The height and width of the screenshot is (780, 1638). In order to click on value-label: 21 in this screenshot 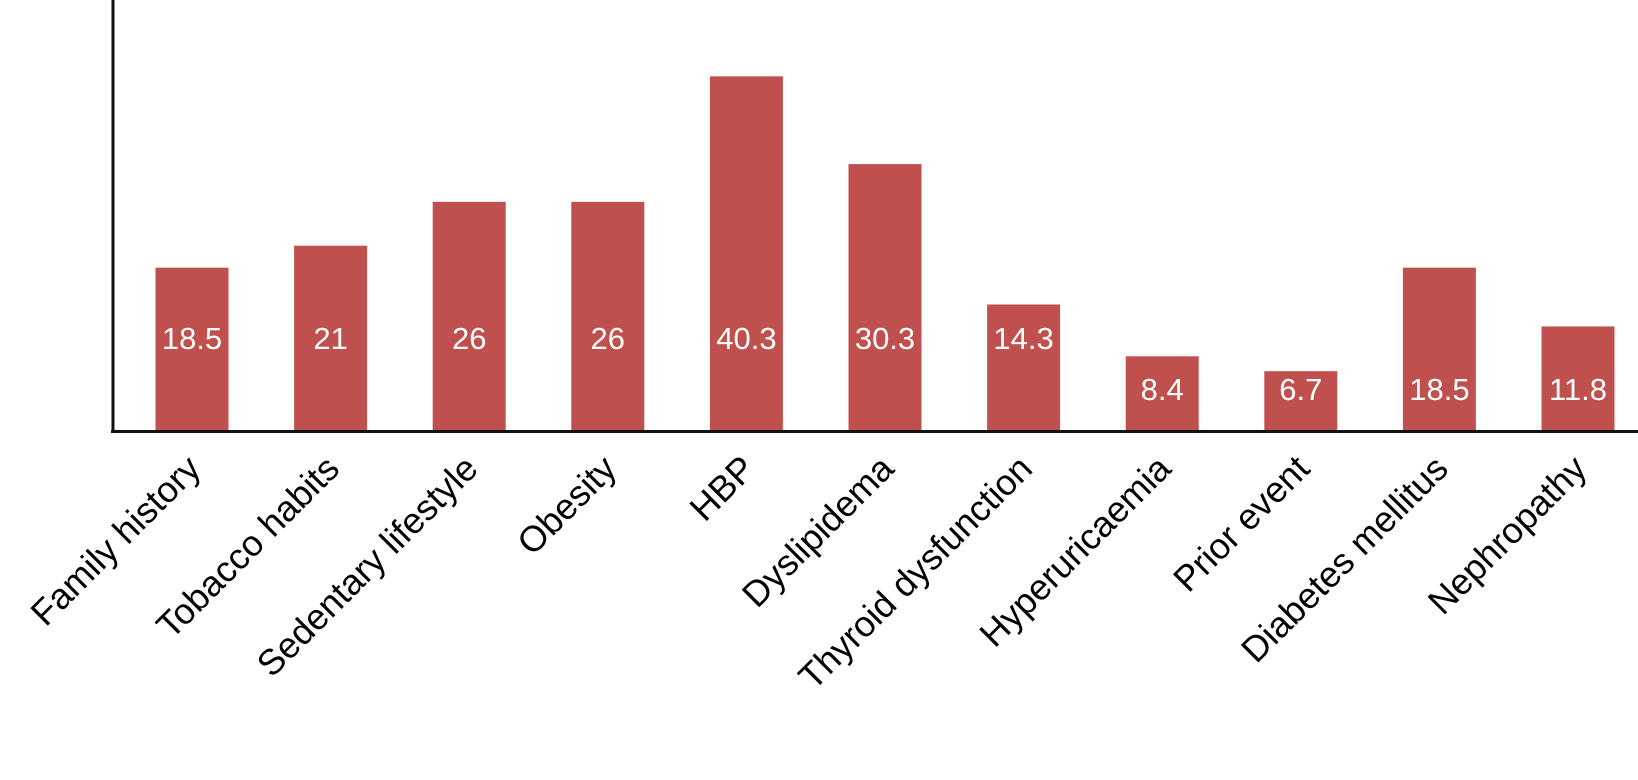, I will do `click(330, 338)`.